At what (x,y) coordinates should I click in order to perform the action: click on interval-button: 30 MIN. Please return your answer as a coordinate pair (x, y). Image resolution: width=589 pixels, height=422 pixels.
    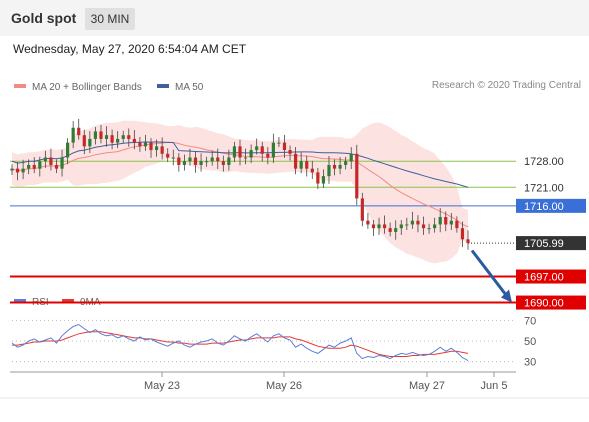
    Looking at the image, I should click on (110, 19).